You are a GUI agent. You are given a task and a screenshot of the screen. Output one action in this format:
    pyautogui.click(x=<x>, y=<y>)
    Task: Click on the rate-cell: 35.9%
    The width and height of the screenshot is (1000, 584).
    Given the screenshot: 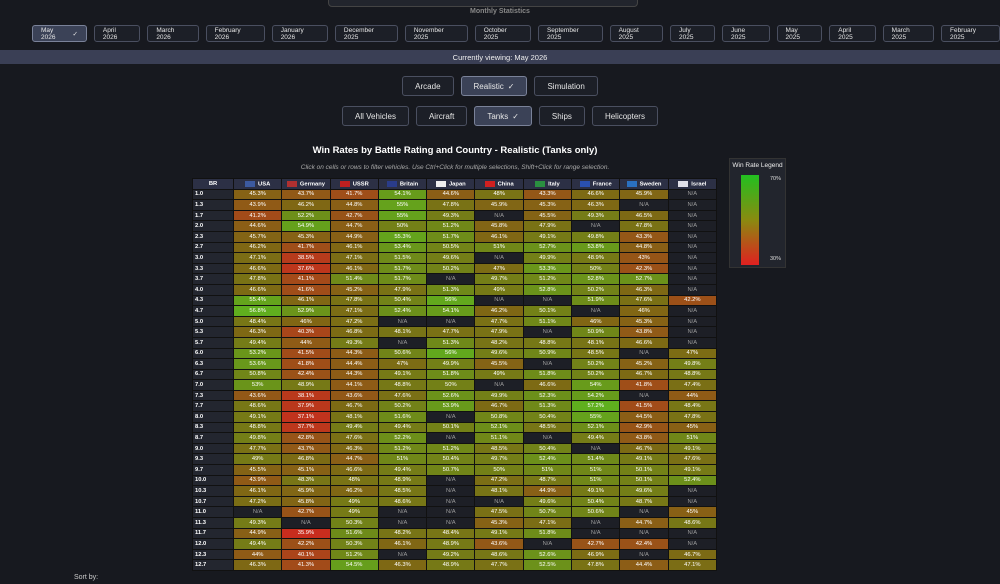 What is the action you would take?
    pyautogui.click(x=306, y=533)
    